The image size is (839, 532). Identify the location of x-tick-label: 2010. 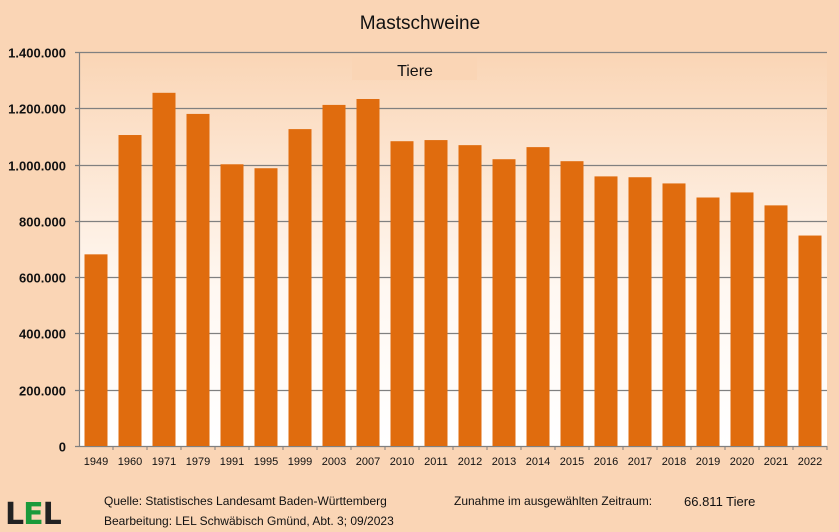
(402, 462).